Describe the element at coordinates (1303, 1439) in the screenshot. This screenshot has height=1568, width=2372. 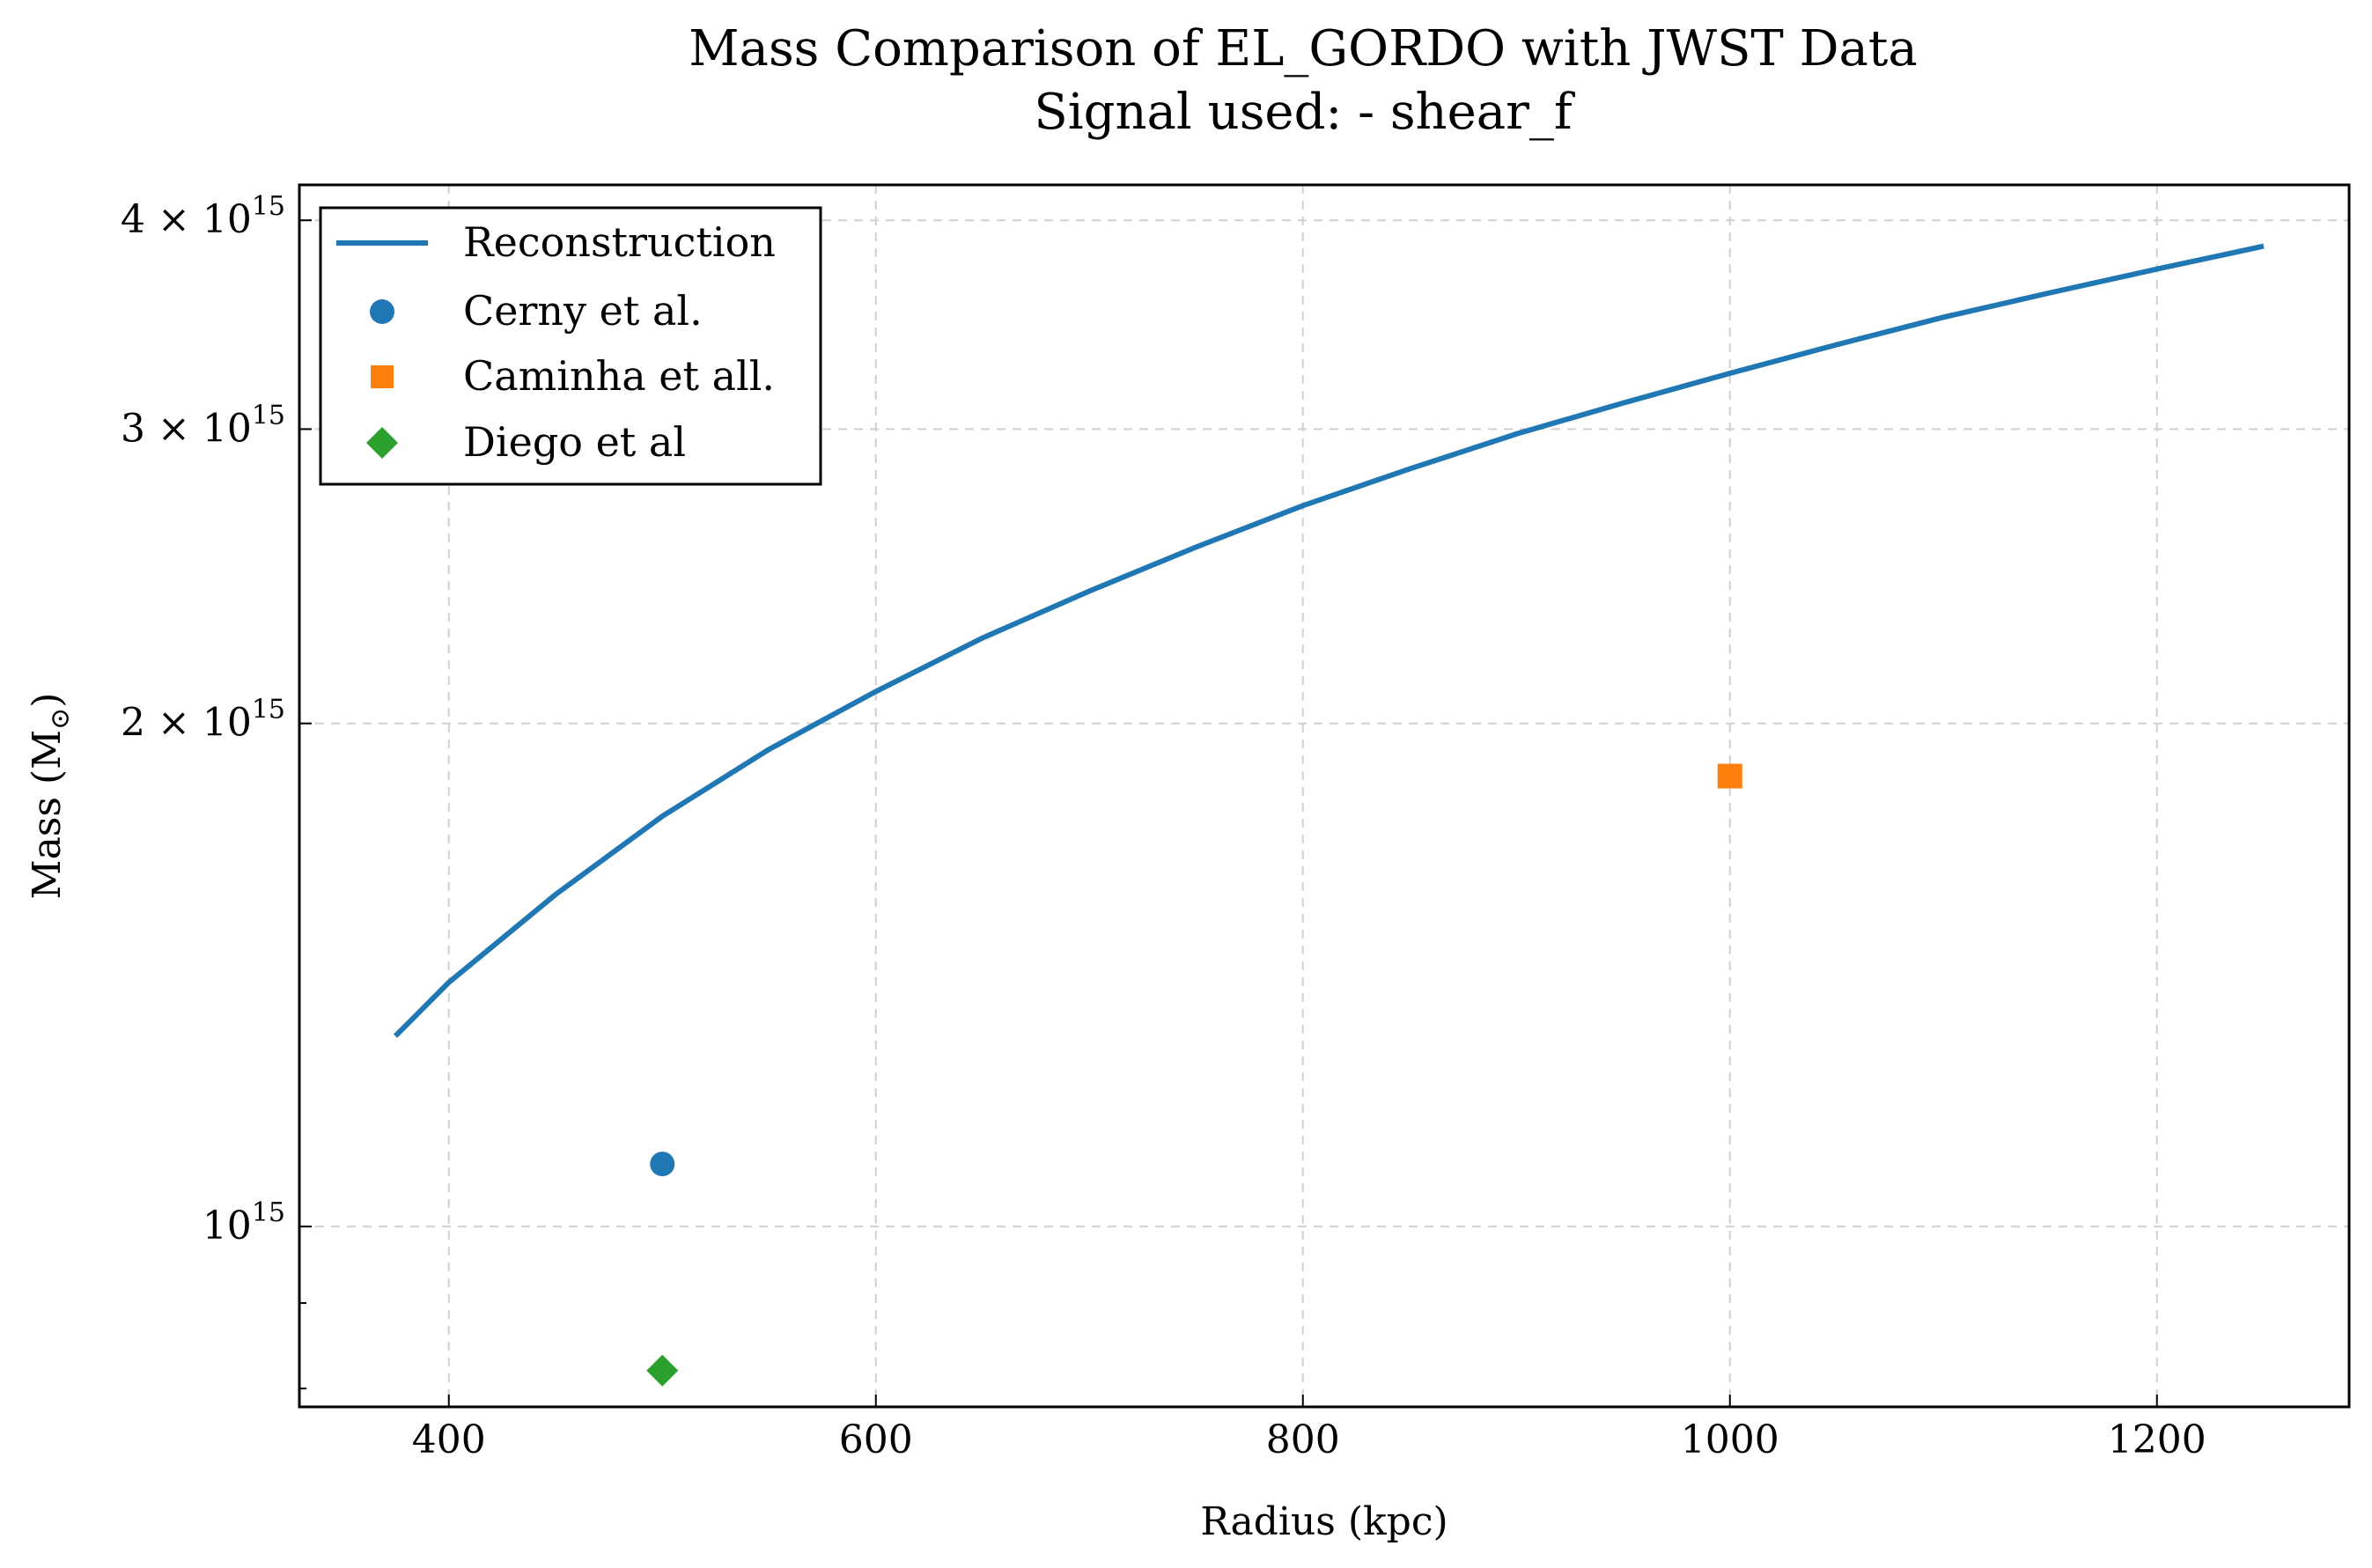
I see `x-tick-label: 800` at that location.